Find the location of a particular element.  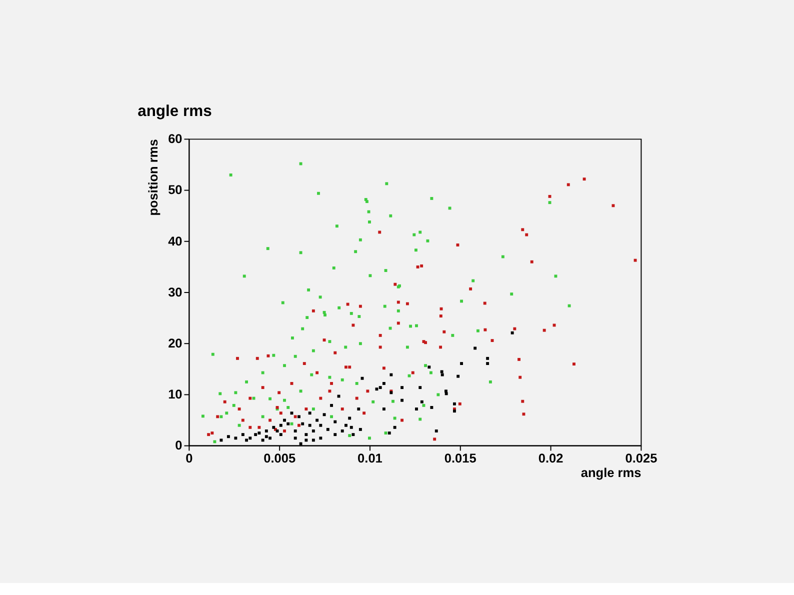

y-tick-label: 30 is located at coordinates (175, 292).